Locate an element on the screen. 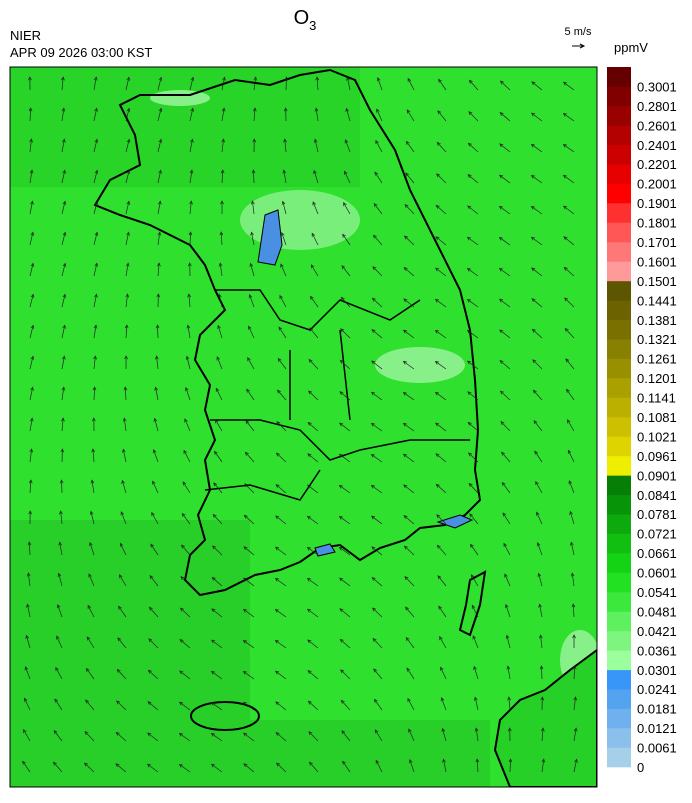  colorbar-label: 0.1901 is located at coordinates (657, 203).